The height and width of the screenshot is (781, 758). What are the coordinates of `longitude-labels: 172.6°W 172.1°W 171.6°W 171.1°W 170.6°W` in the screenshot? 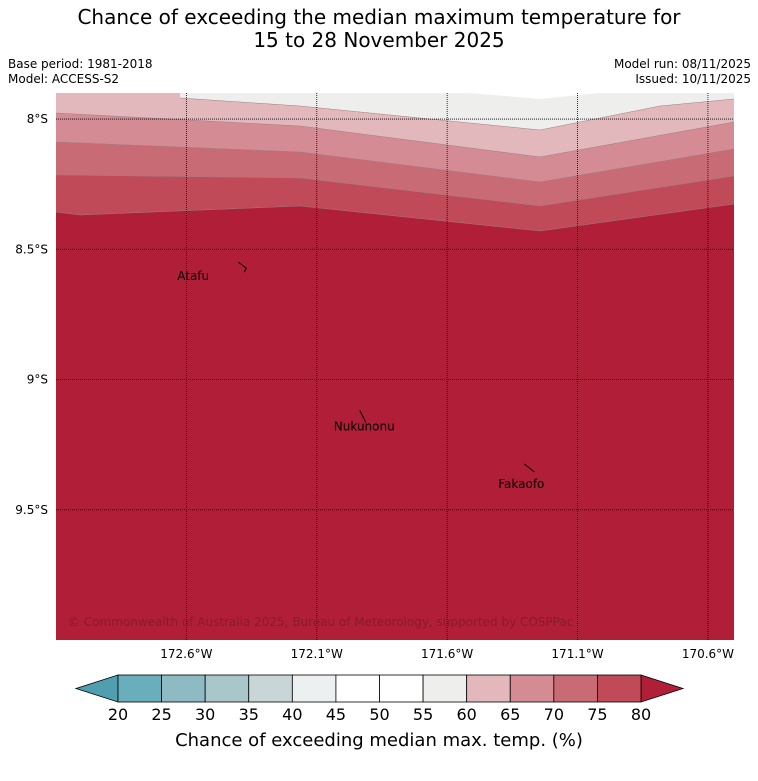 It's located at (447, 654).